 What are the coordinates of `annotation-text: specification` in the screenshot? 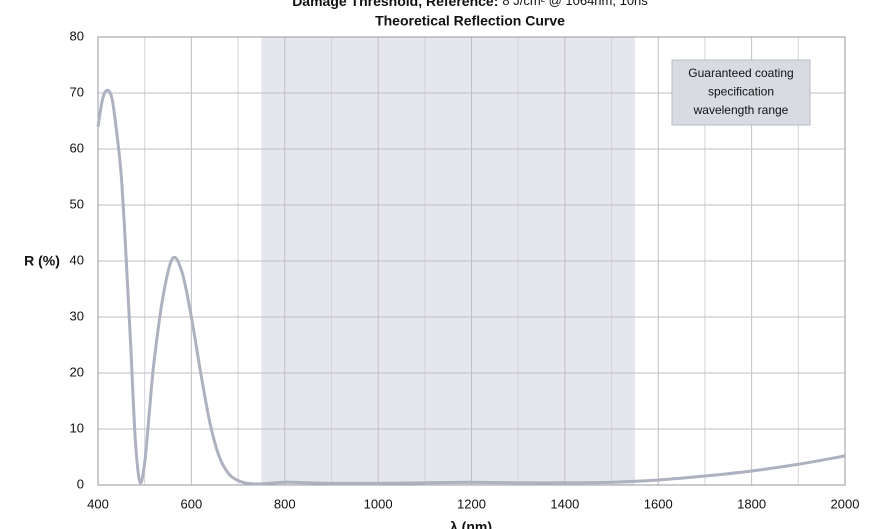 It's located at (741, 92).